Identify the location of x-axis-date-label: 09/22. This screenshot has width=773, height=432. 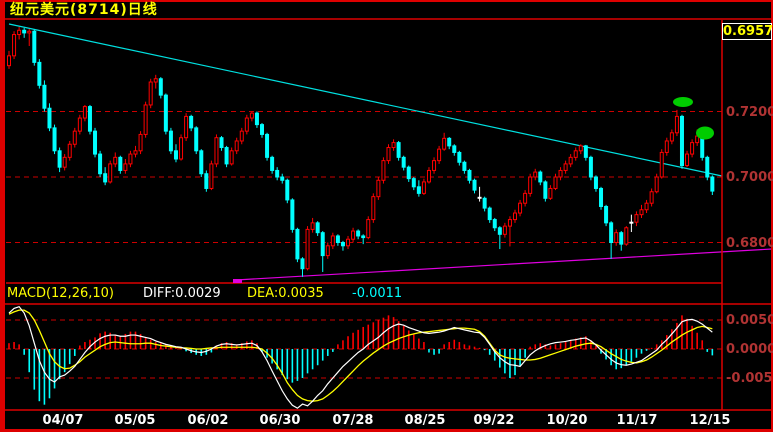
(494, 420).